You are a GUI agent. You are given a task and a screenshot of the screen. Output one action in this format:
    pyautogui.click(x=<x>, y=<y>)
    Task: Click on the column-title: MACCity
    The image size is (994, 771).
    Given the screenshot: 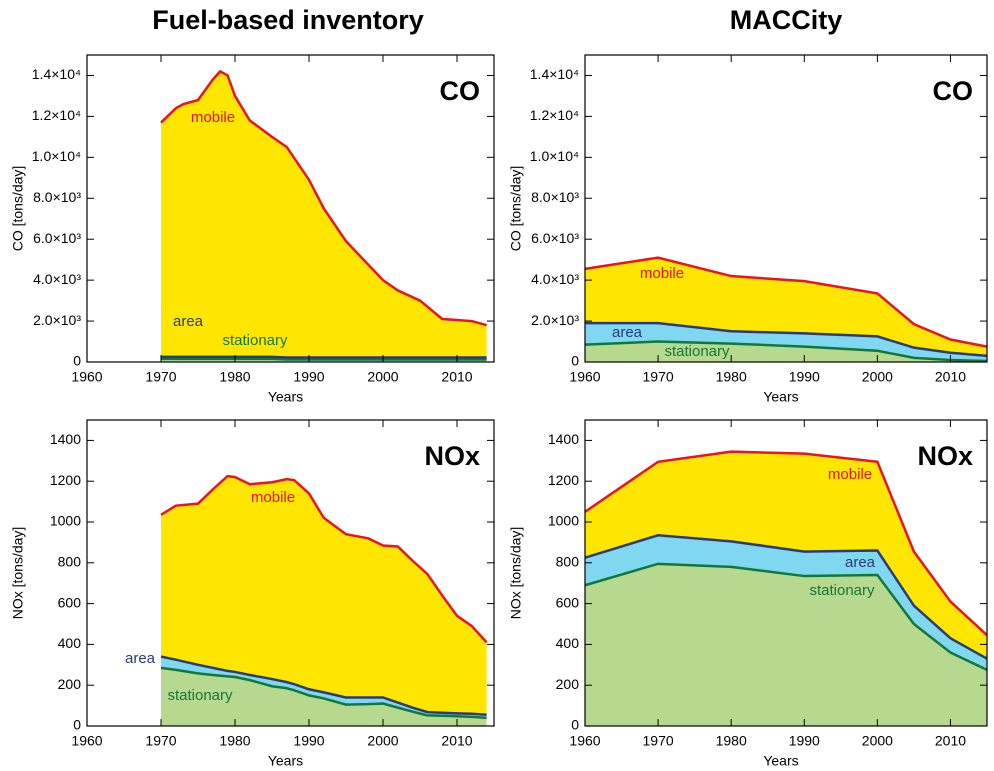 What is the action you would take?
    pyautogui.click(x=786, y=20)
    